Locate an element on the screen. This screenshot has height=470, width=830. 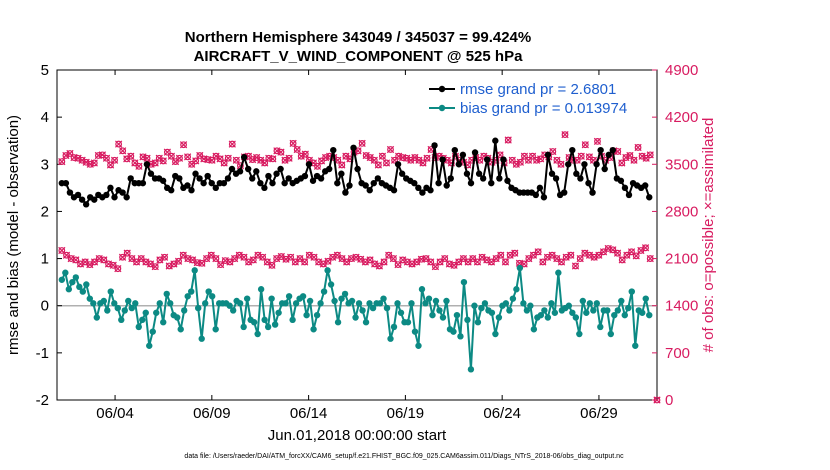
y-right-tick-label: 2800 is located at coordinates (681, 211).